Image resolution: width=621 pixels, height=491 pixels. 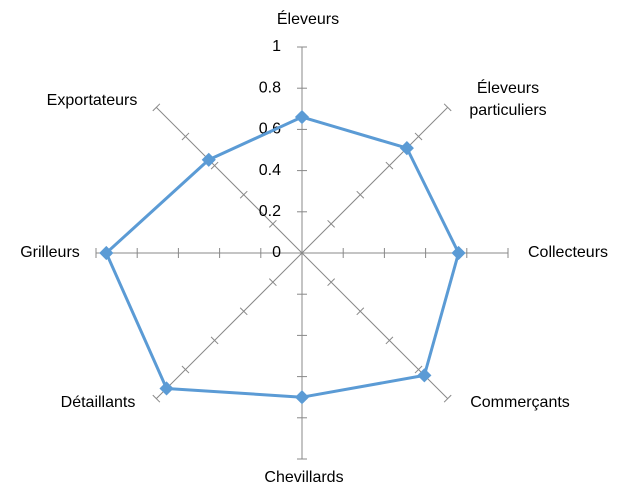 I want to click on category-label: Chevillards, so click(x=304, y=477).